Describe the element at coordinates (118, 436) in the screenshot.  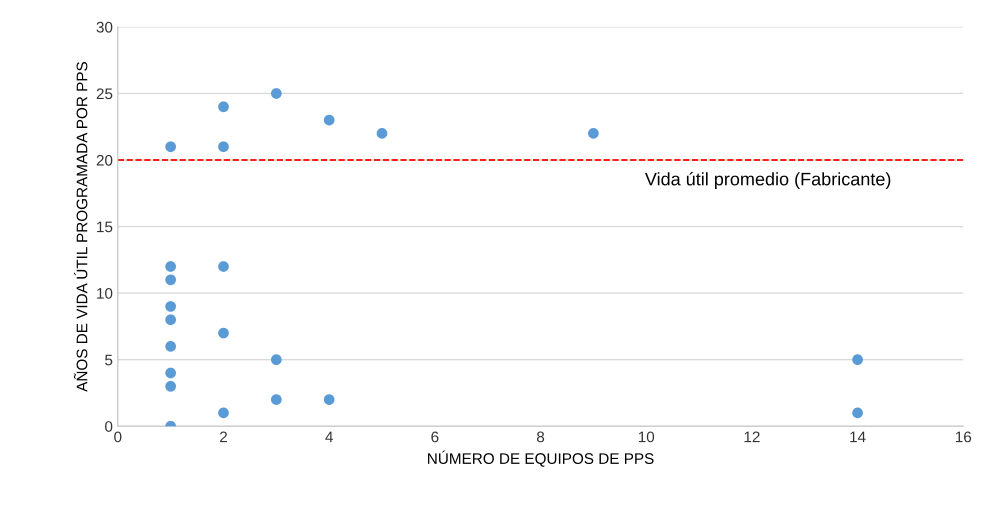
I see `x-tick-label: 0` at that location.